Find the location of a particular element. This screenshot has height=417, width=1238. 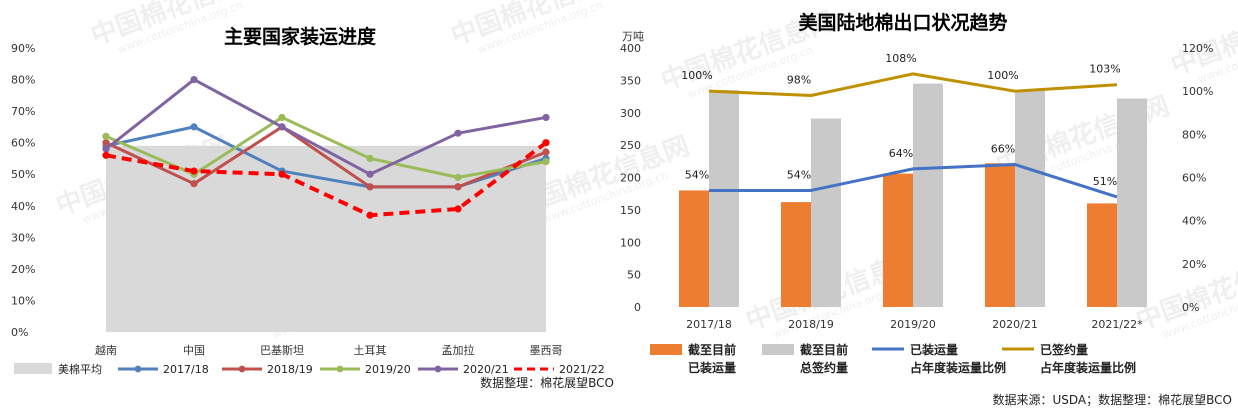

y-tick-label: 20% is located at coordinates (23, 269).